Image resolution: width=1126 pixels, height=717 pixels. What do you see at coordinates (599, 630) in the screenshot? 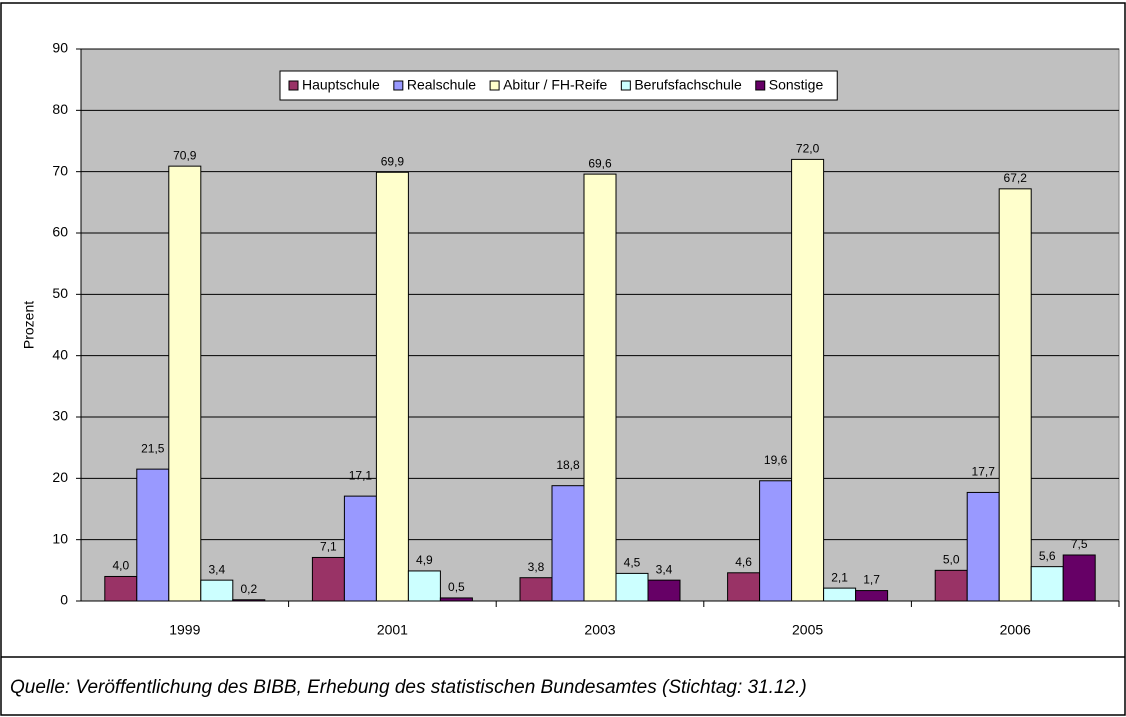
I see `x-tick-label: 2003` at bounding box center [599, 630].